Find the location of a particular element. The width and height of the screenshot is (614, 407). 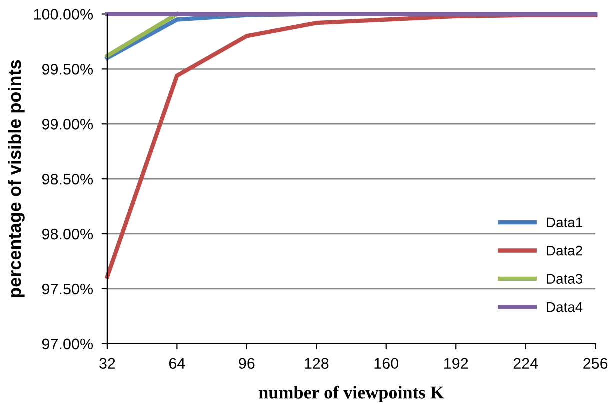

y-tick-label: 98.00% is located at coordinates (68, 234).